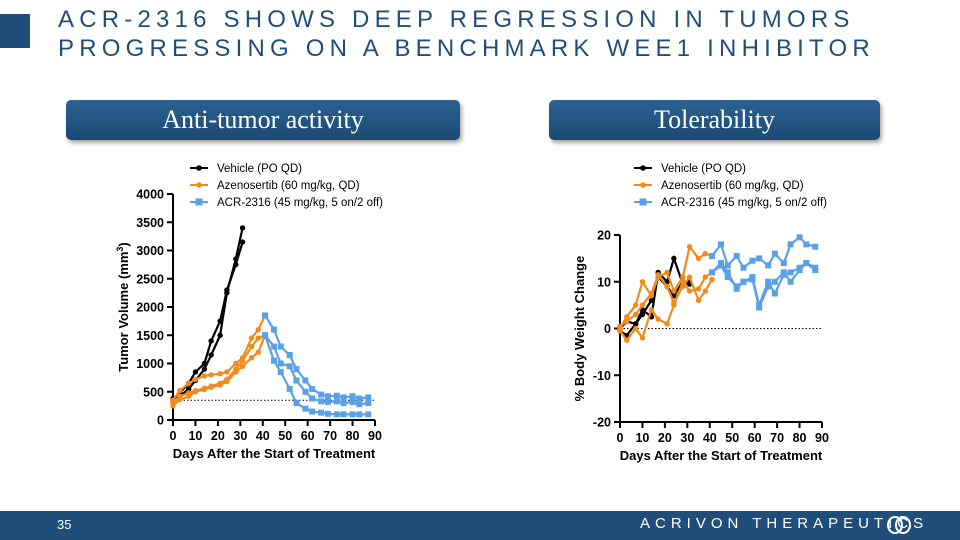 The width and height of the screenshot is (960, 540). Describe the element at coordinates (15, 31) in the screenshot. I see `corner-accent-block` at that location.